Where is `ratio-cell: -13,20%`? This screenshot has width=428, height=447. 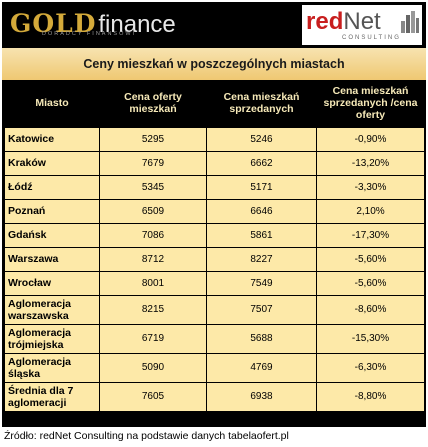 ratio-cell: -13,20% is located at coordinates (370, 163).